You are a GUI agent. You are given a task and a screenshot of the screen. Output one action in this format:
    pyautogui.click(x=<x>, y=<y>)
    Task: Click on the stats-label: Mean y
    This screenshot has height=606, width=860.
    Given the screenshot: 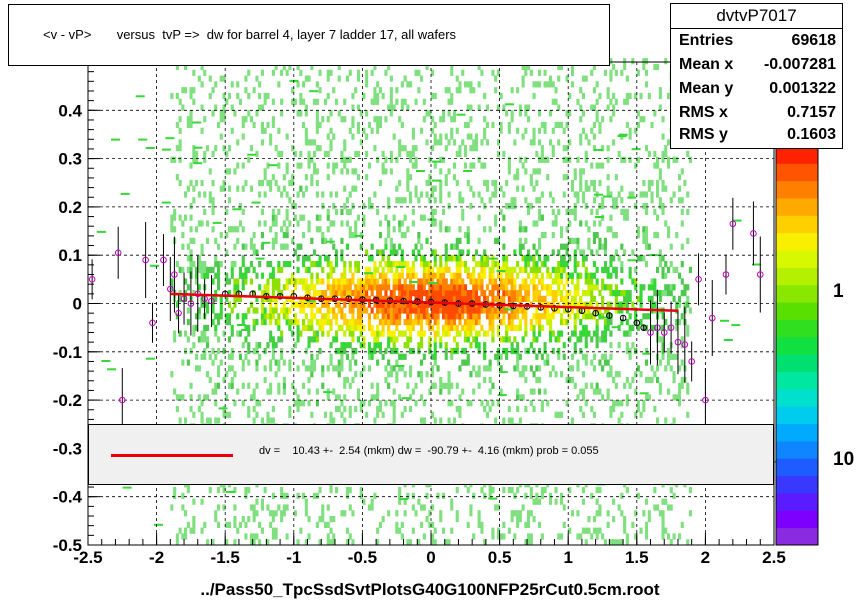 What is the action you would take?
    pyautogui.click(x=706, y=88)
    